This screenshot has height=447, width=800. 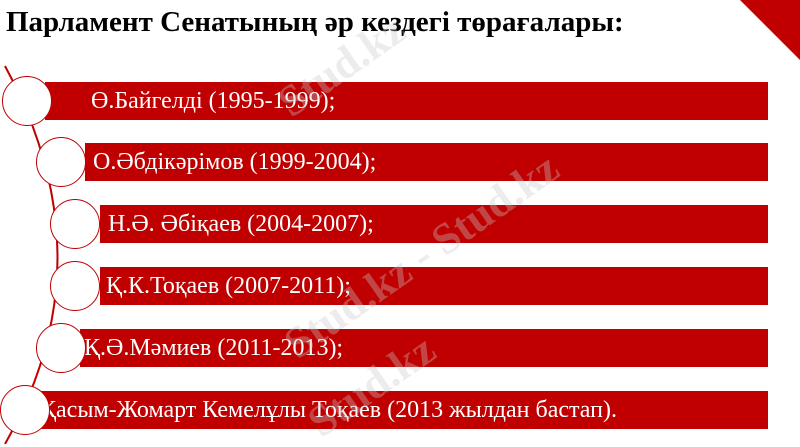 I want to click on item-label: О.Әбдікәрімов (1999-2004);, so click(x=235, y=162).